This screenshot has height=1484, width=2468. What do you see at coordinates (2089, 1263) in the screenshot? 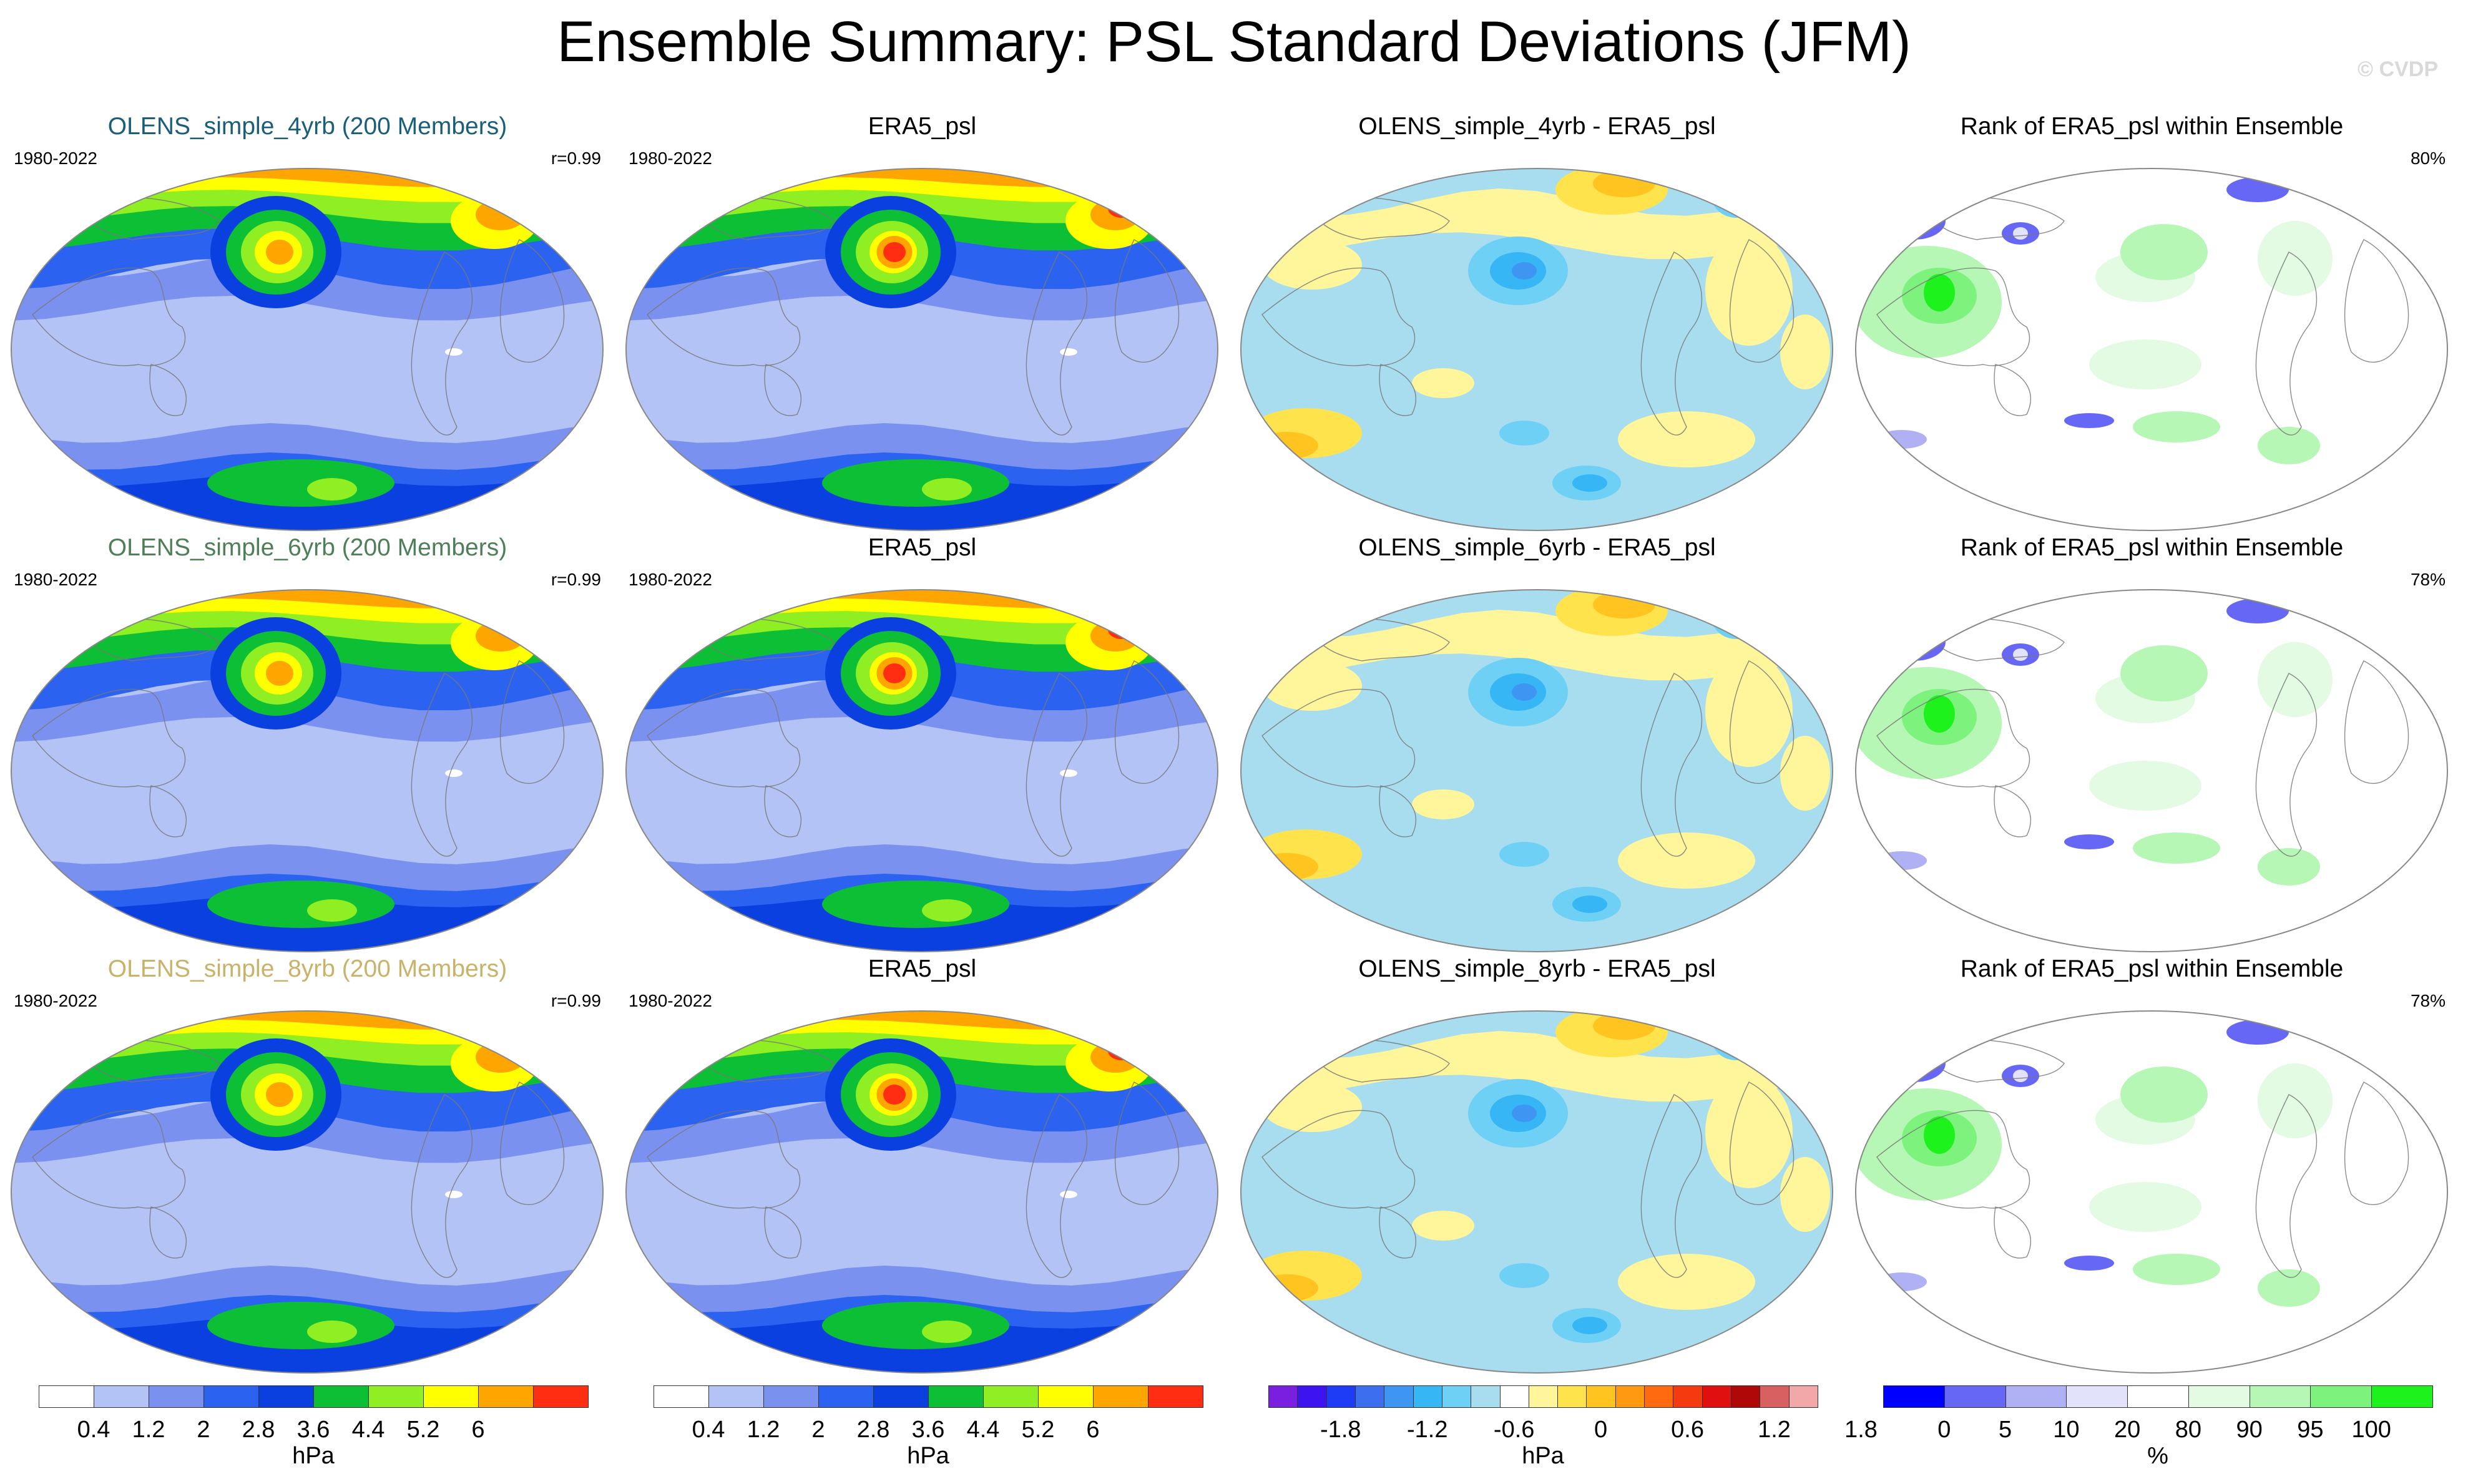
I see `south-rank-low` at bounding box center [2089, 1263].